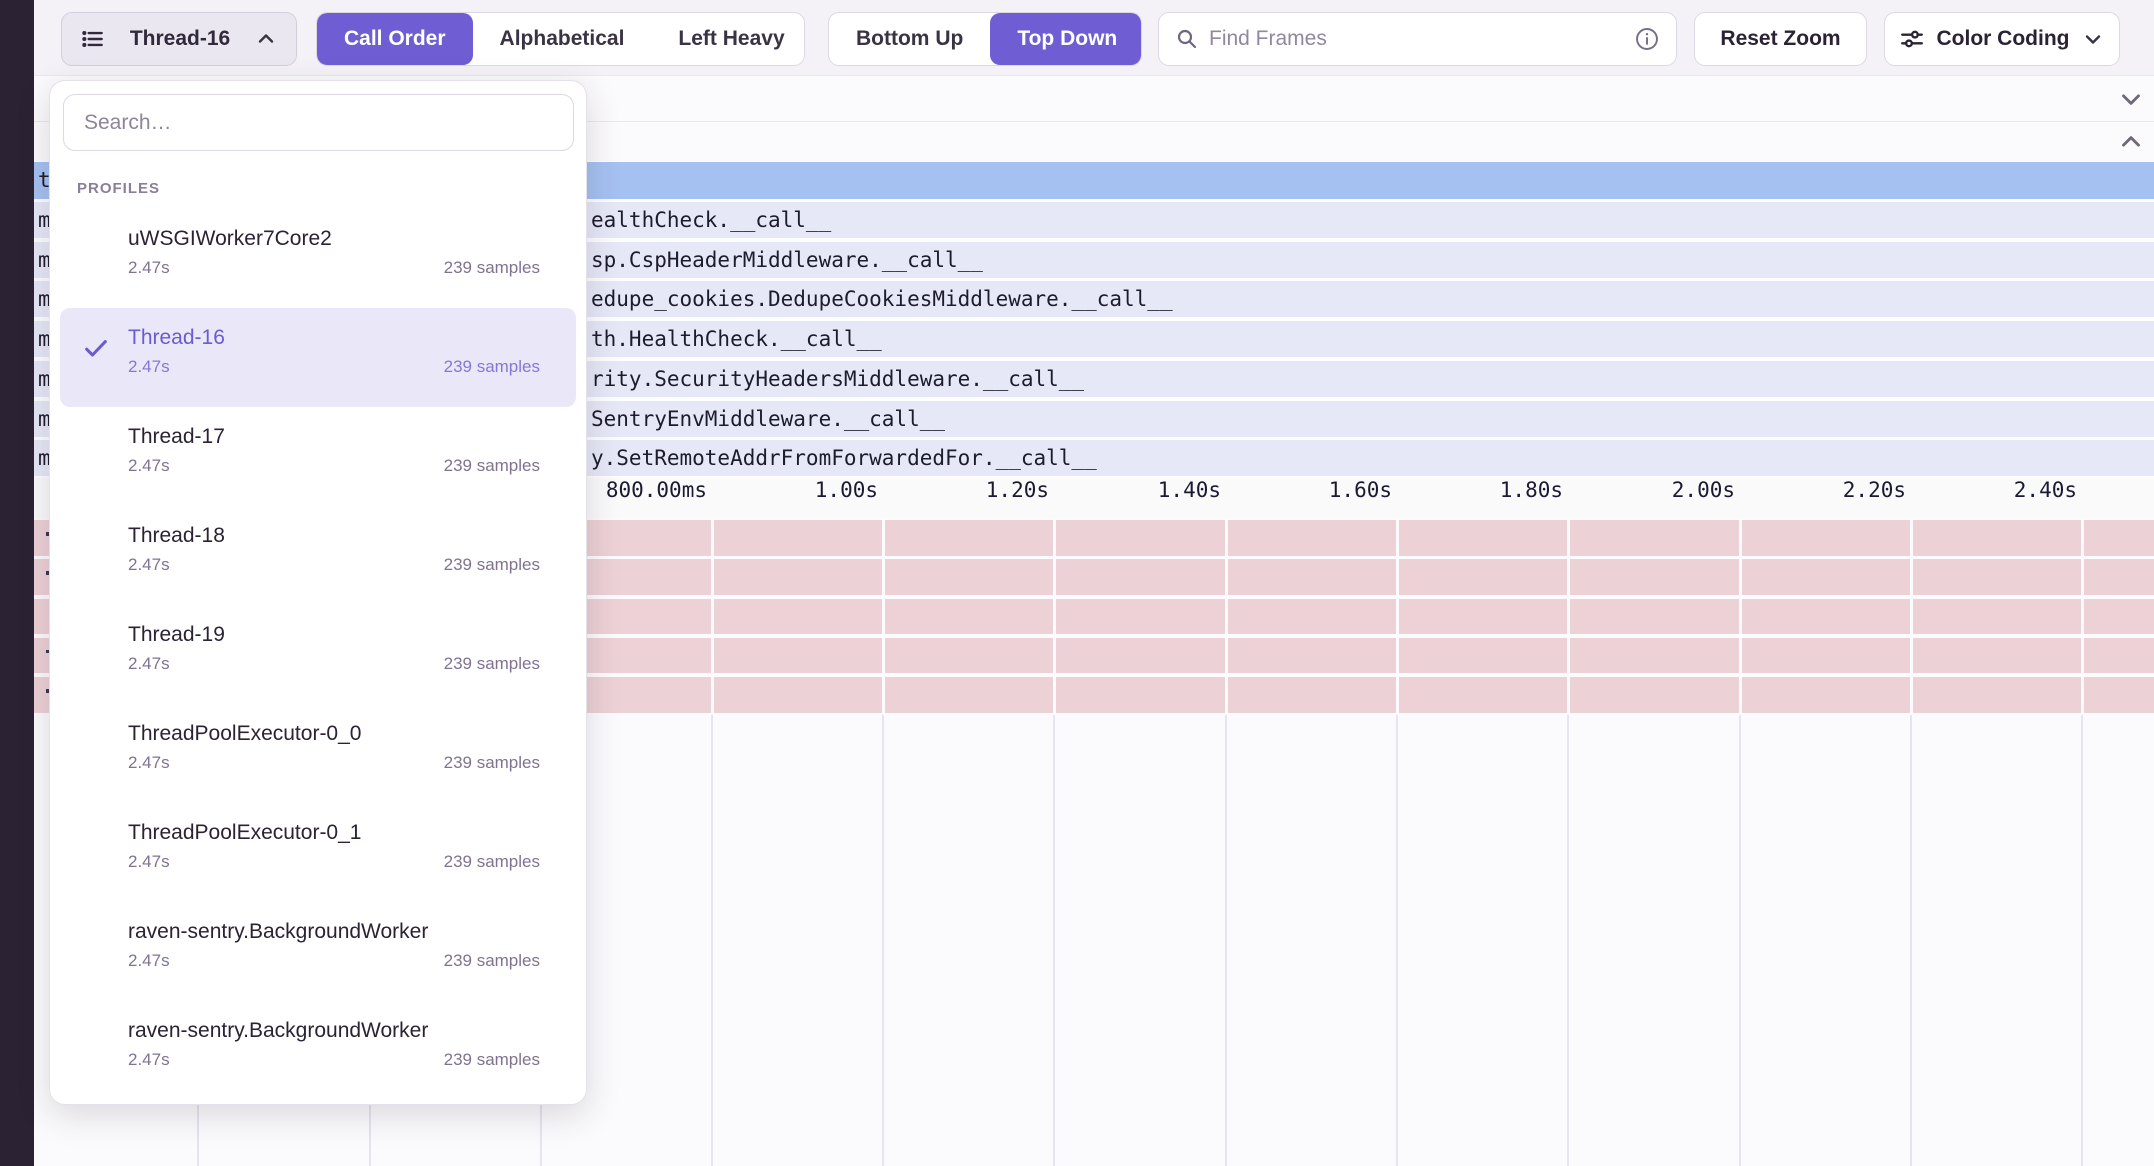 The image size is (2154, 1166). What do you see at coordinates (736, 339) in the screenshot?
I see `frame-label: th.HealthCheck.__call__` at bounding box center [736, 339].